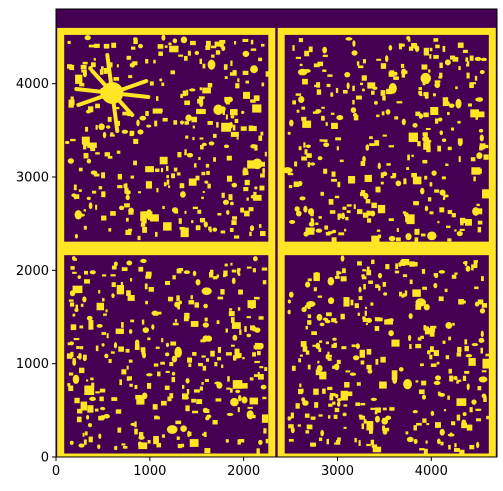  Describe the element at coordinates (32, 364) in the screenshot. I see `y-tick-label: 1000` at that location.